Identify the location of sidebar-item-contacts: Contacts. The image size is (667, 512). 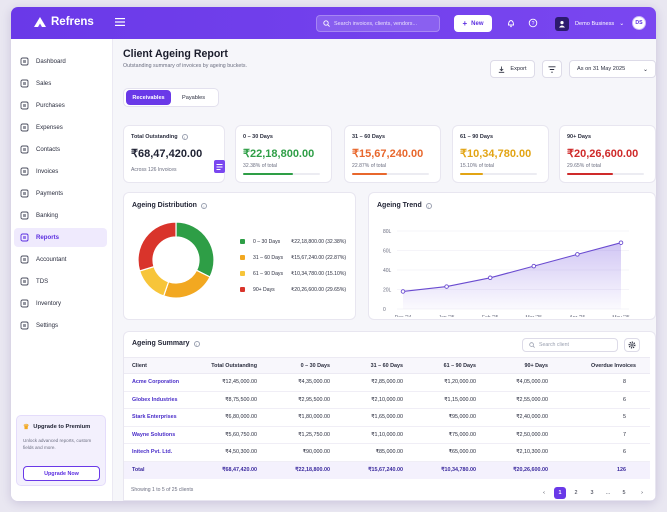
(60, 149).